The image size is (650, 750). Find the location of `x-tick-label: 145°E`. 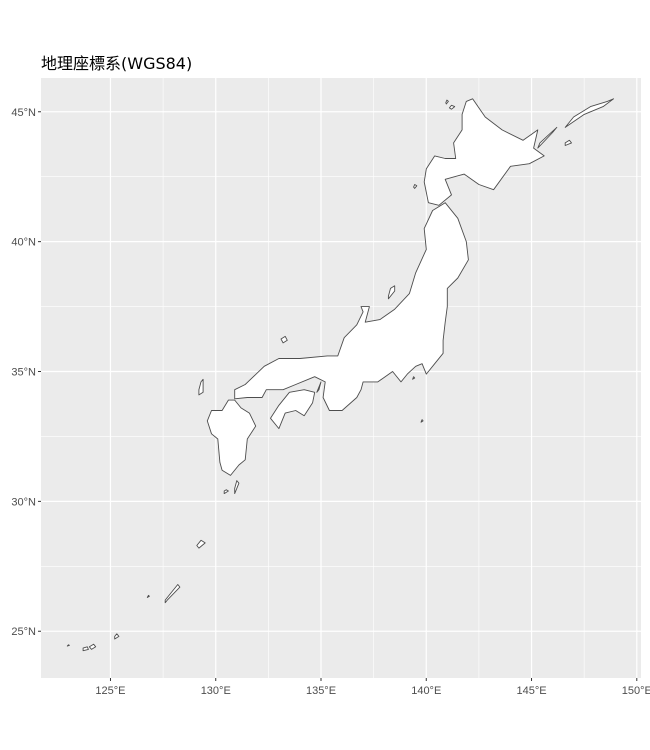

x-tick-label: 145°E is located at coordinates (531, 691).